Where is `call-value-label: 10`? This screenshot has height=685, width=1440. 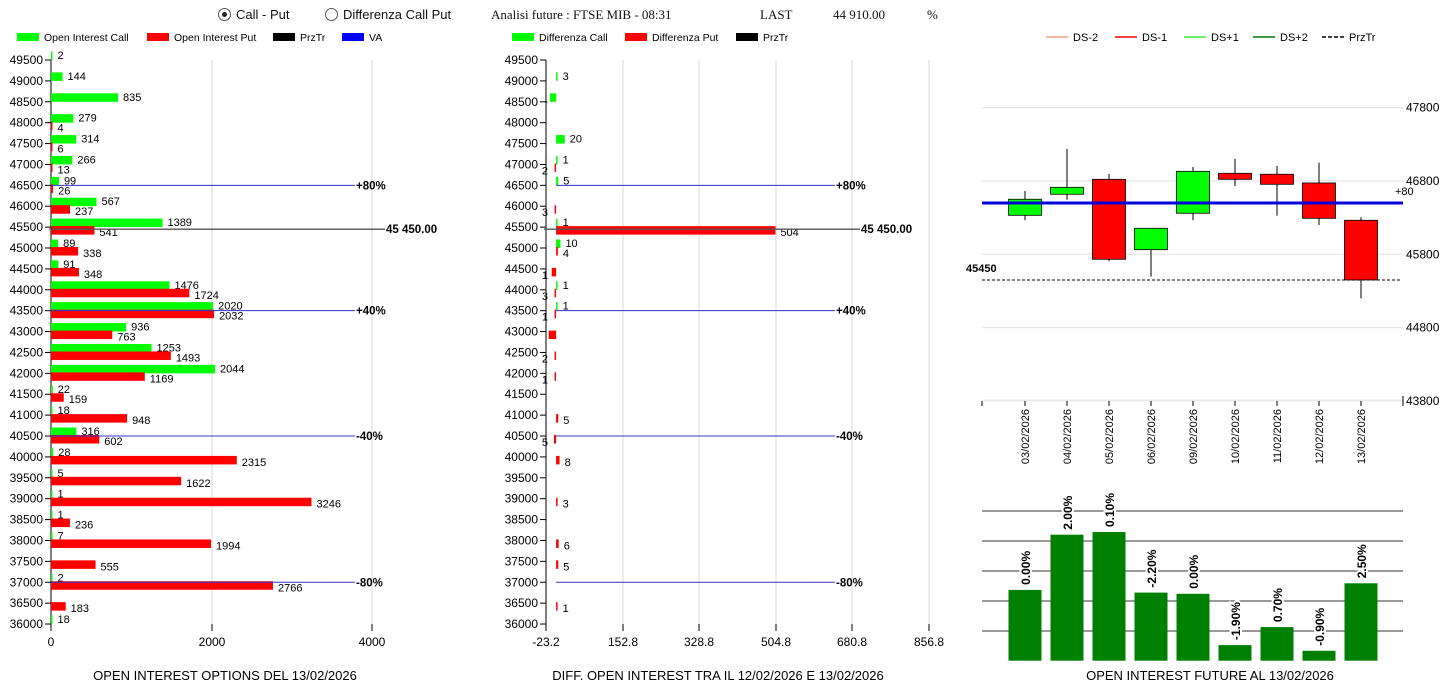 call-value-label: 10 is located at coordinates (571, 244).